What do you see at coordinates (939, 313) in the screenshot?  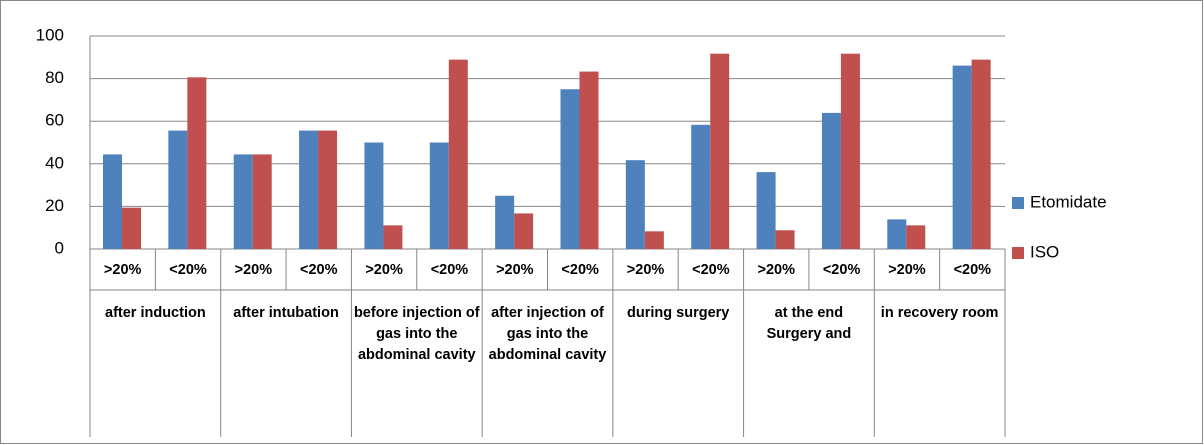 I see `group-label: in recovery room` at bounding box center [939, 313].